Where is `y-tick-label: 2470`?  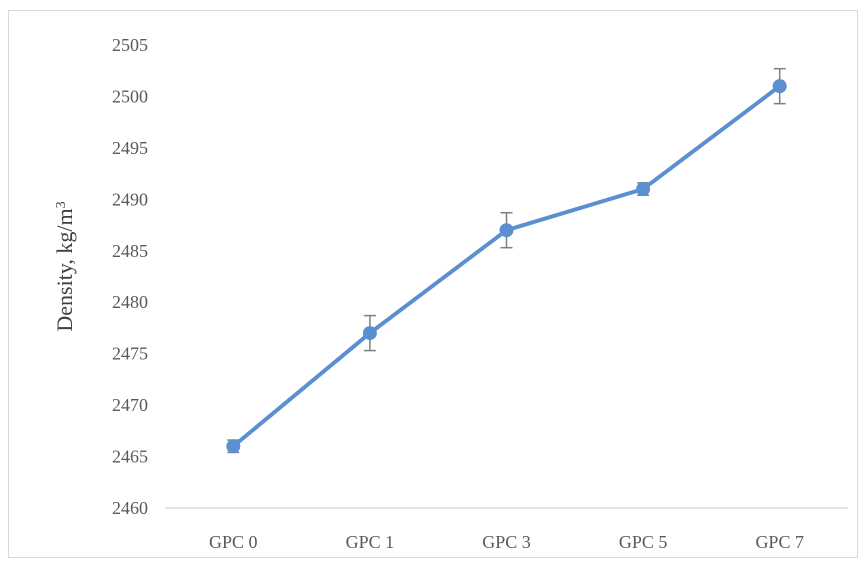 y-tick-label: 2470 is located at coordinates (130, 405).